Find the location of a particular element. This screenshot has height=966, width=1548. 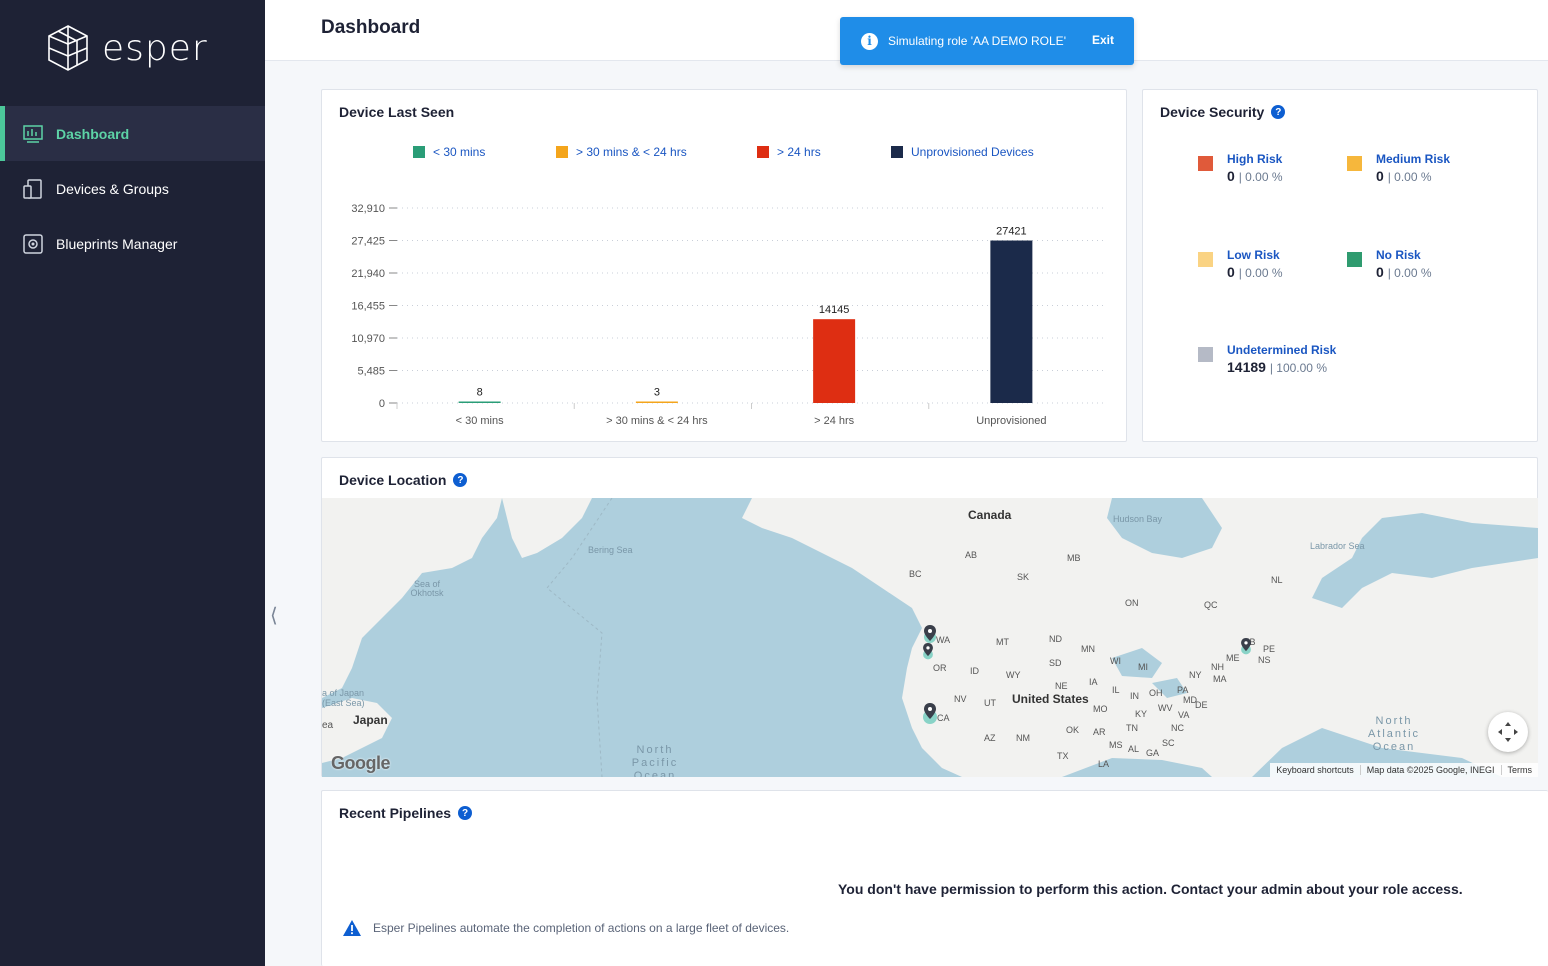

esper-logo: esper is located at coordinates (127, 48).